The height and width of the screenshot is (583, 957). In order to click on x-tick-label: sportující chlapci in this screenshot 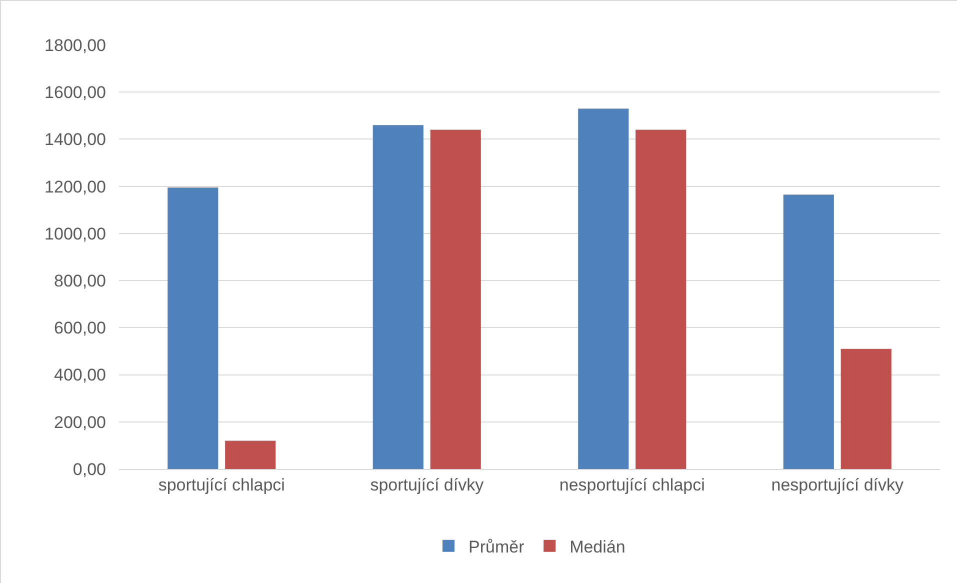, I will do `click(221, 484)`.